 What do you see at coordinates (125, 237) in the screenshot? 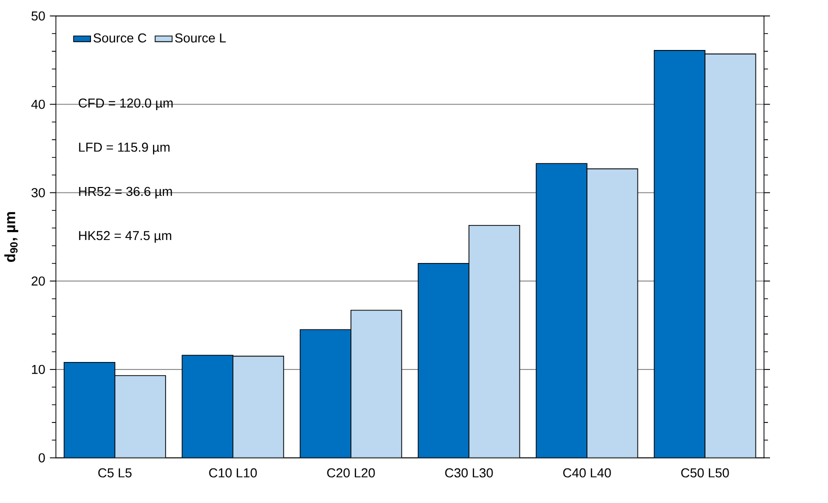
I see `annotation: HK52 = 47.5 µm` at bounding box center [125, 237].